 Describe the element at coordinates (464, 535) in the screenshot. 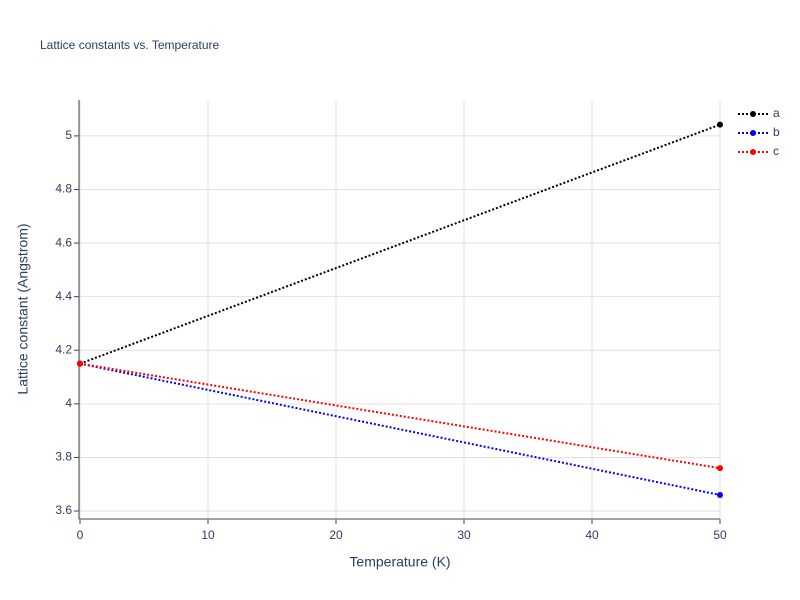

I see `x-tick-label: 30` at that location.